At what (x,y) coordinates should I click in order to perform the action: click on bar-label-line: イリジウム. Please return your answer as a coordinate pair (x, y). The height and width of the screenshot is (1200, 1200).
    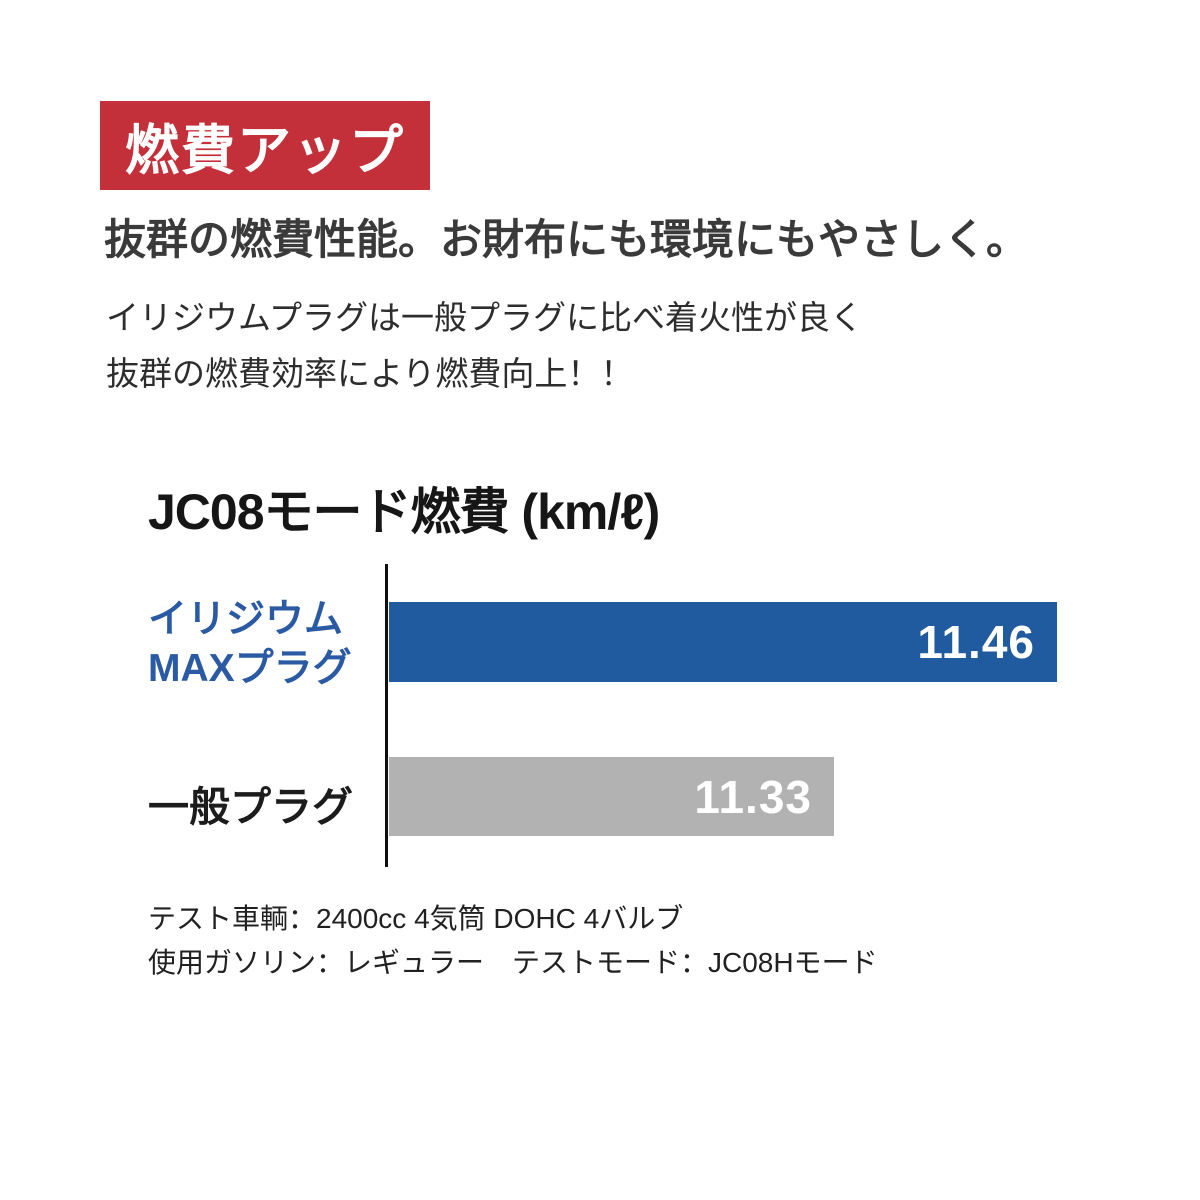
    Looking at the image, I should click on (246, 619).